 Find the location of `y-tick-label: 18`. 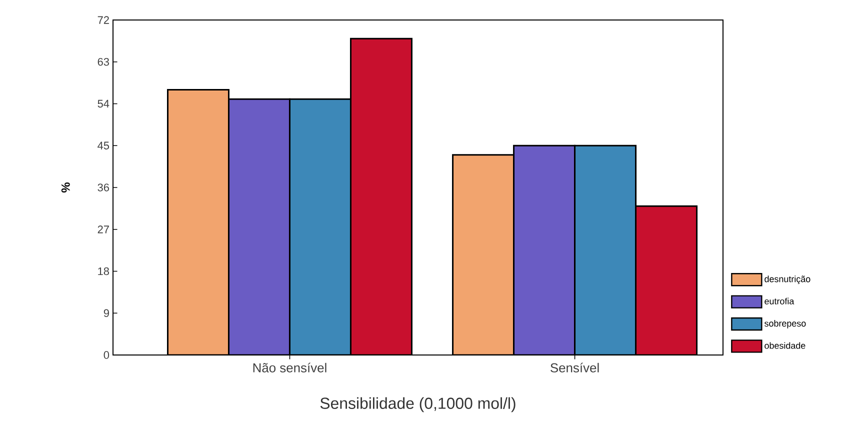

y-tick-label: 18 is located at coordinates (103, 271).